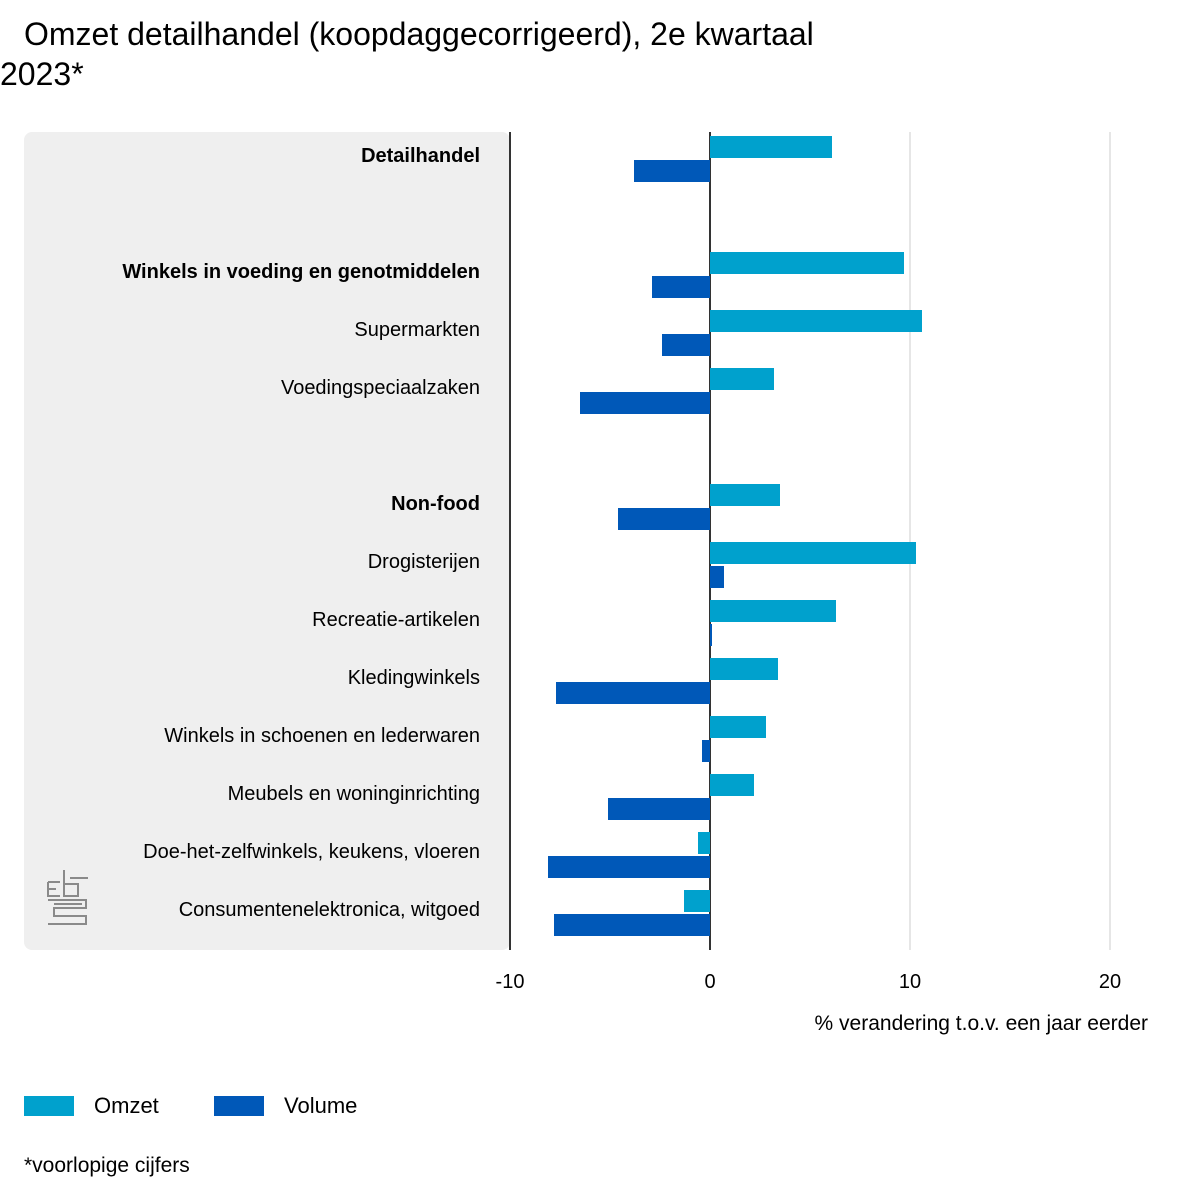  I want to click on x-tick-label: 0, so click(709, 982).